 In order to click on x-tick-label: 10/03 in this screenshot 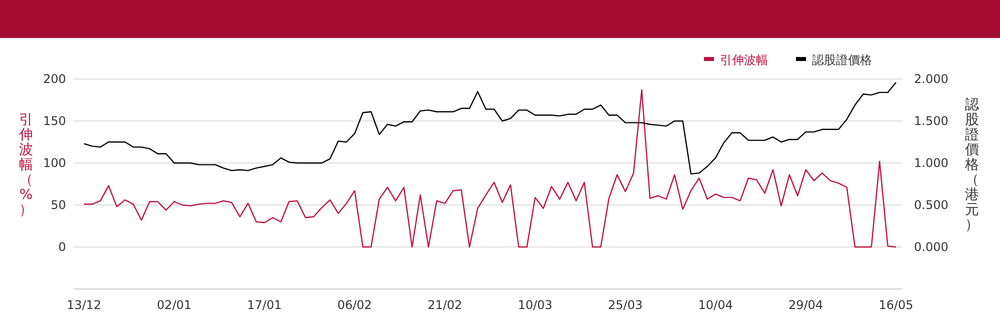, I will do `click(535, 305)`.